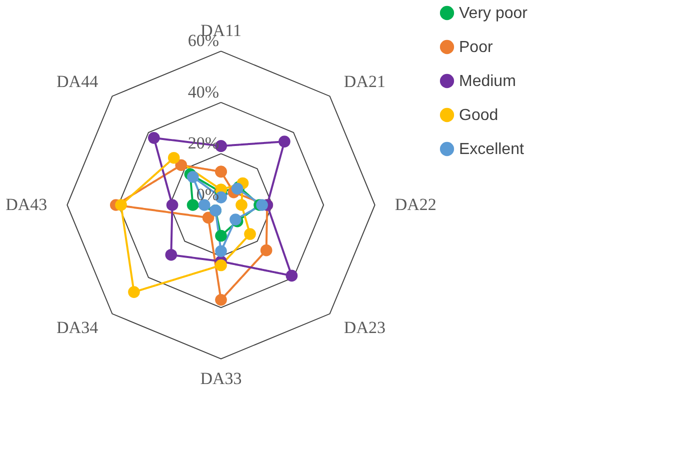  I want to click on spoke-label: DA22, so click(415, 204).